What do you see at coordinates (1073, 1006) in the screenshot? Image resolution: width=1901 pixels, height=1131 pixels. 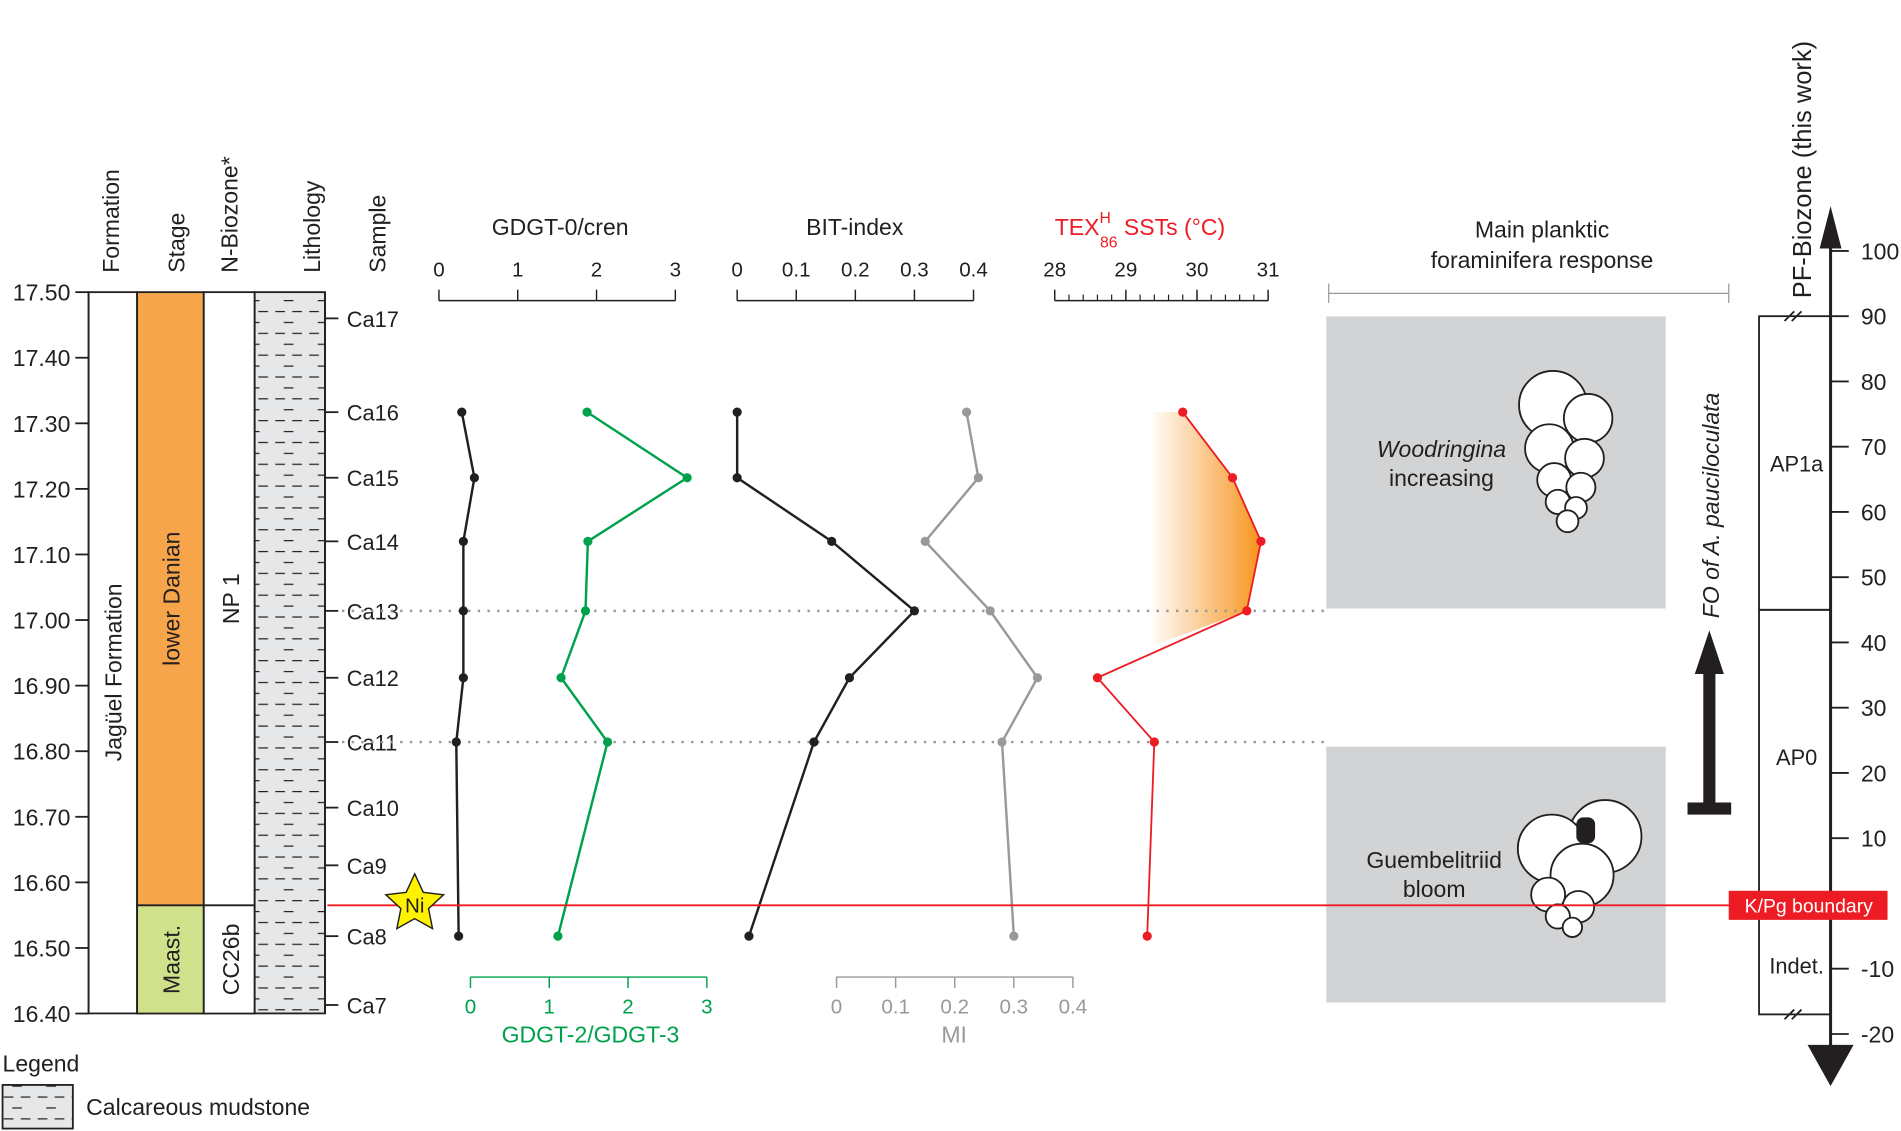 I see `series-axis-tick-label: 0.4` at bounding box center [1073, 1006].